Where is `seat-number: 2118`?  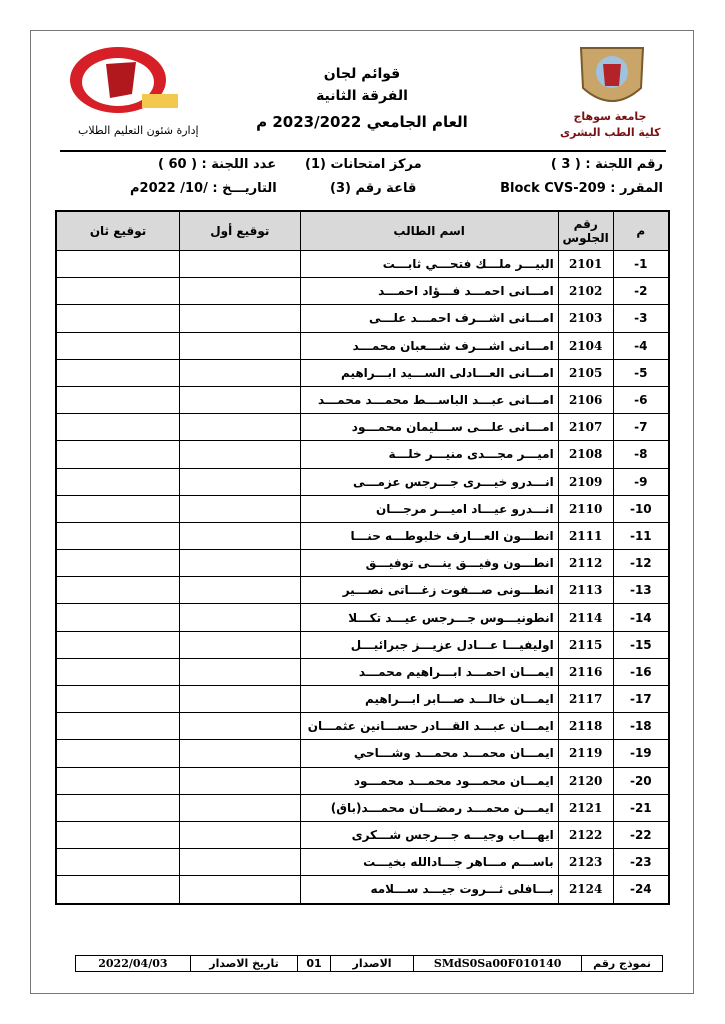 seat-number: 2118 is located at coordinates (585, 726).